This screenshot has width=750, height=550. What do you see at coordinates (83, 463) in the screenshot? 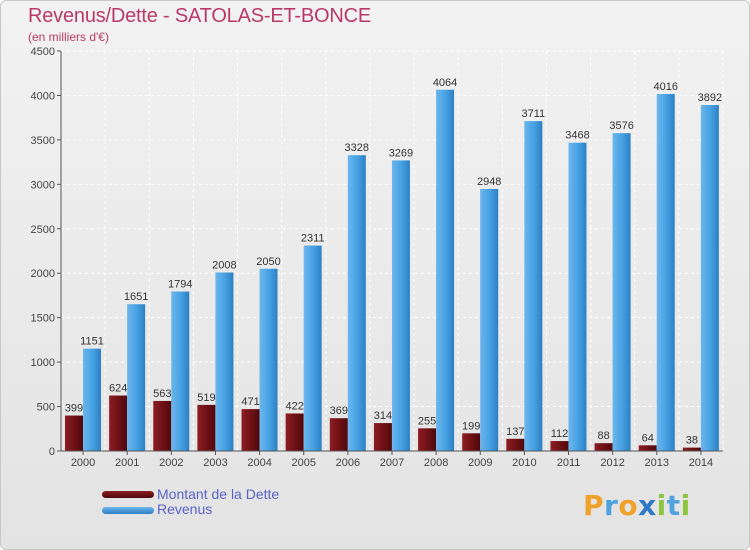
I see `x-tick-label: 2000` at bounding box center [83, 463].